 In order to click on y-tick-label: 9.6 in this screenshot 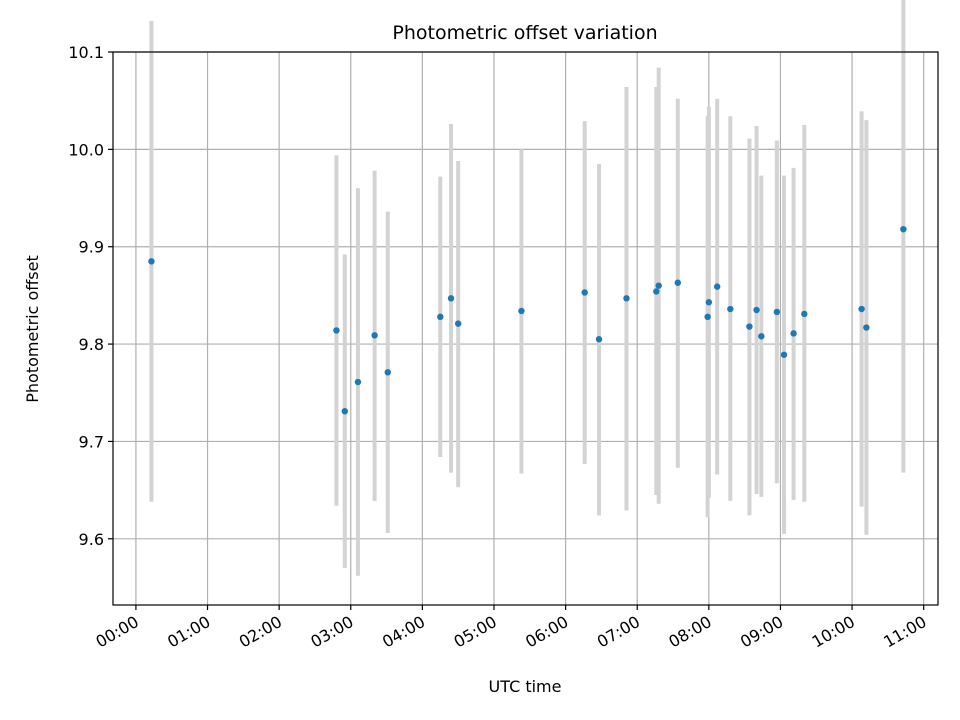, I will do `click(91, 539)`.